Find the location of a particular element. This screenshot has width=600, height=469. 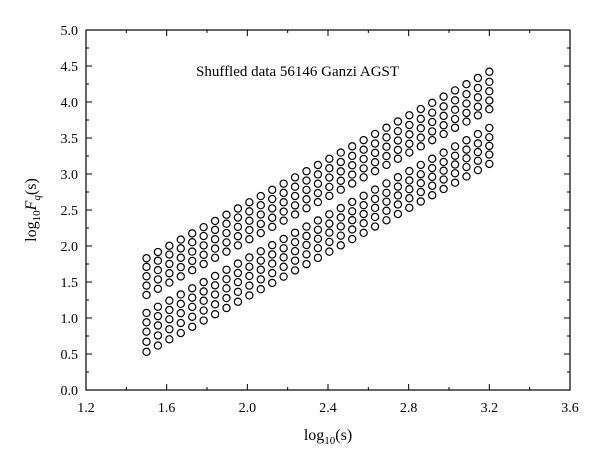

y-tick-label: 4.5 is located at coordinates (70, 67).